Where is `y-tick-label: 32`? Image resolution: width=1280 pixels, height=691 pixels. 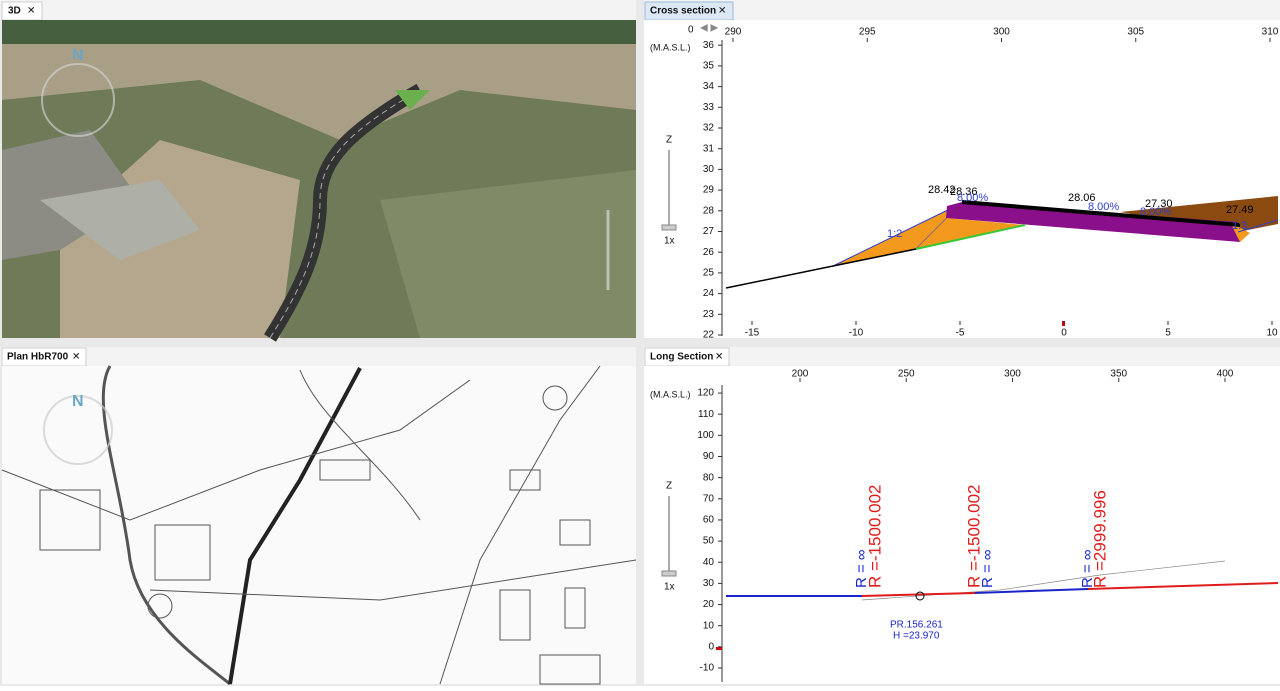
y-tick-label: 32 is located at coordinates (709, 128).